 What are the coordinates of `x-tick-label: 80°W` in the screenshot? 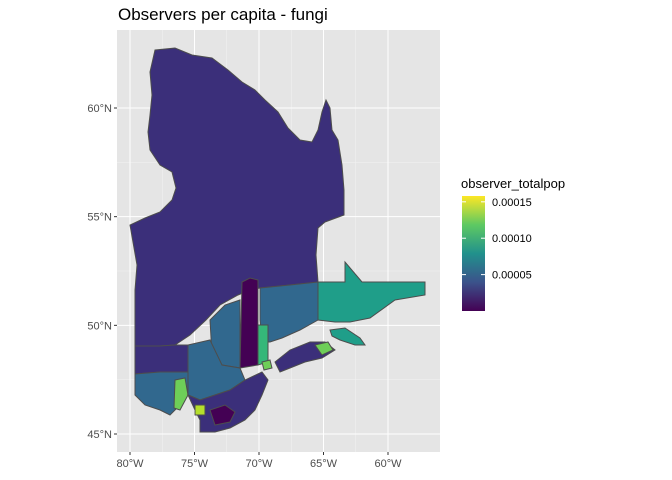 It's located at (130, 464).